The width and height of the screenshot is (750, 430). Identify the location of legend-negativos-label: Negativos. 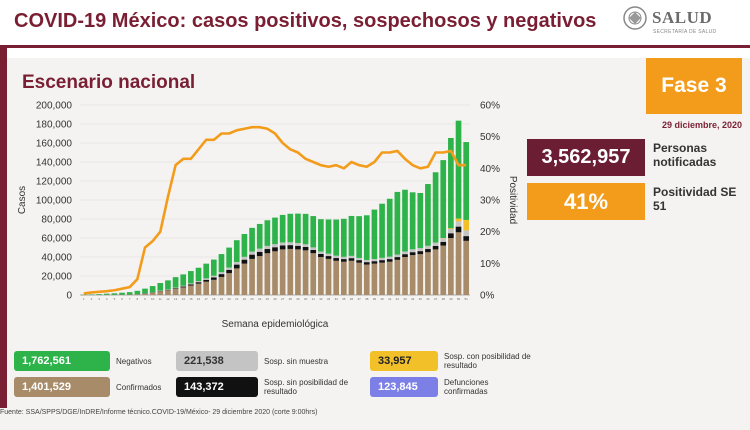
(134, 361).